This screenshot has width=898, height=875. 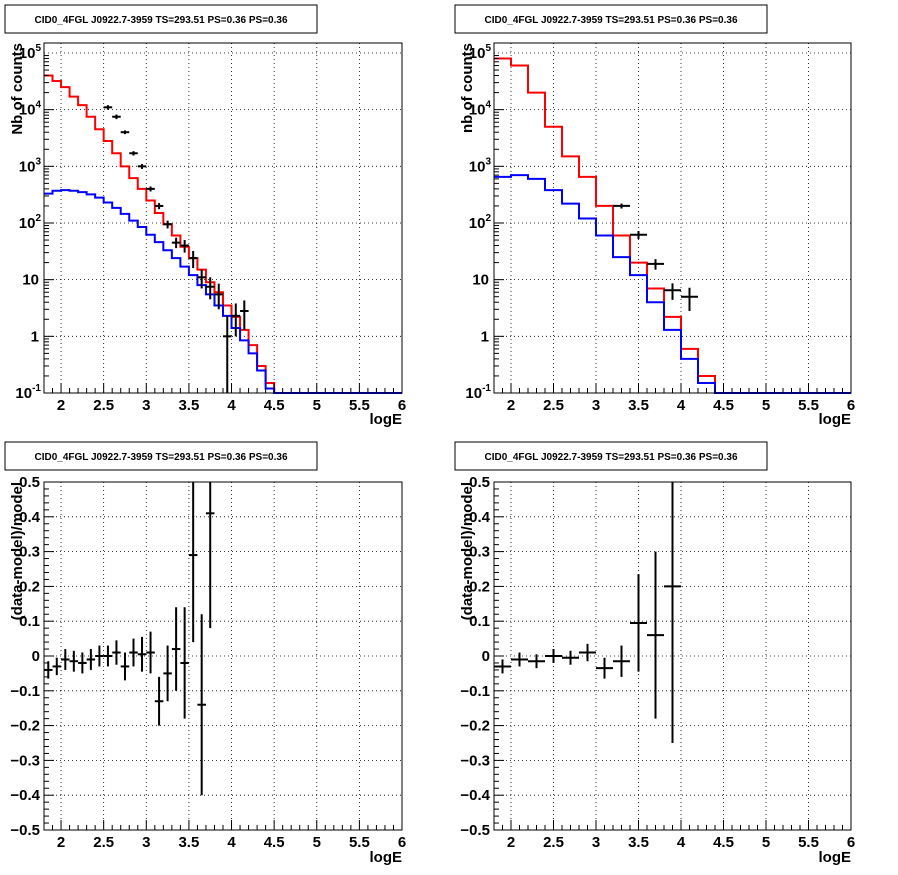 I want to click on y-axis-title: Nb of counts, so click(x=17, y=89).